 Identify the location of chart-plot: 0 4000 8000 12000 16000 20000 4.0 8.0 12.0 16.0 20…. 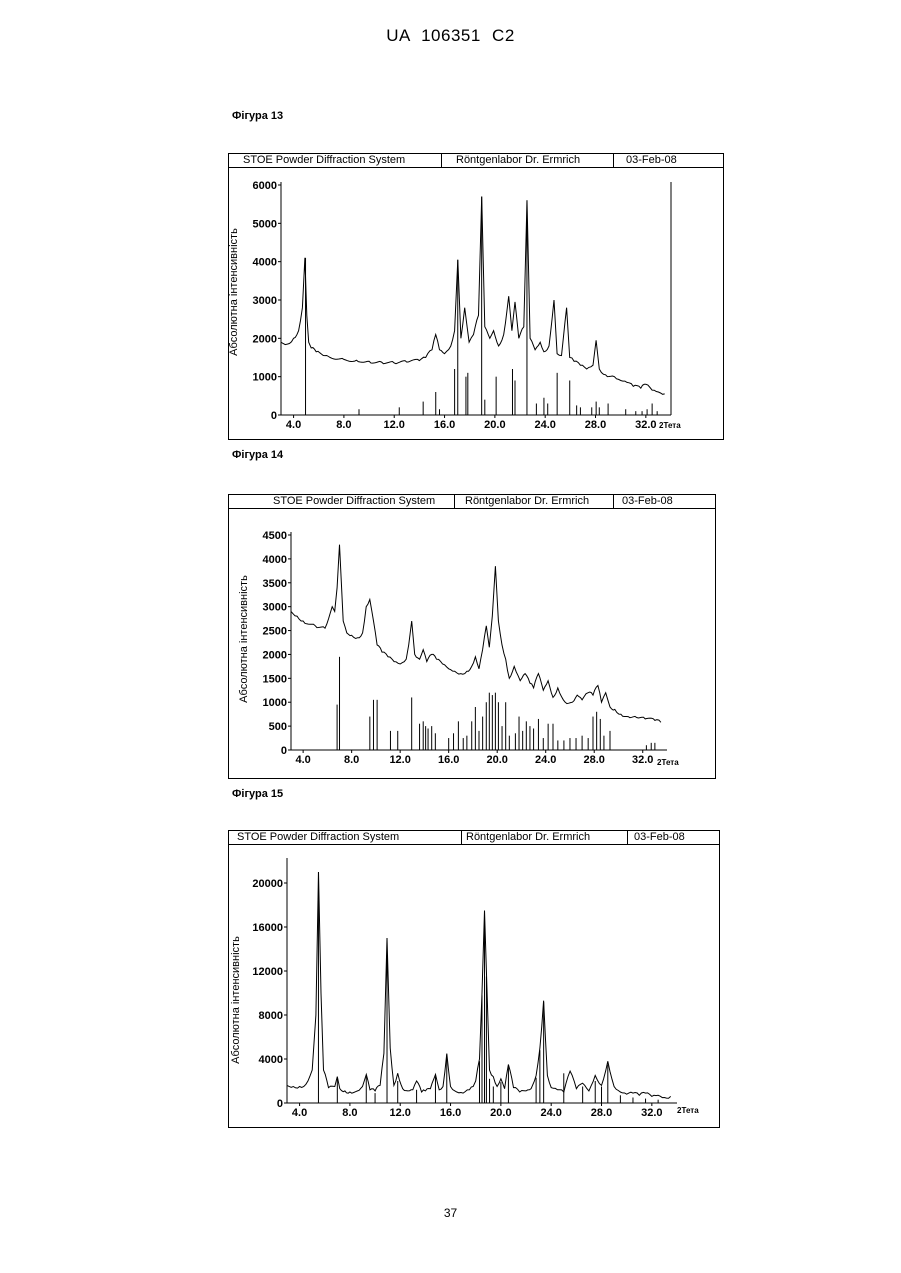
(474, 986).